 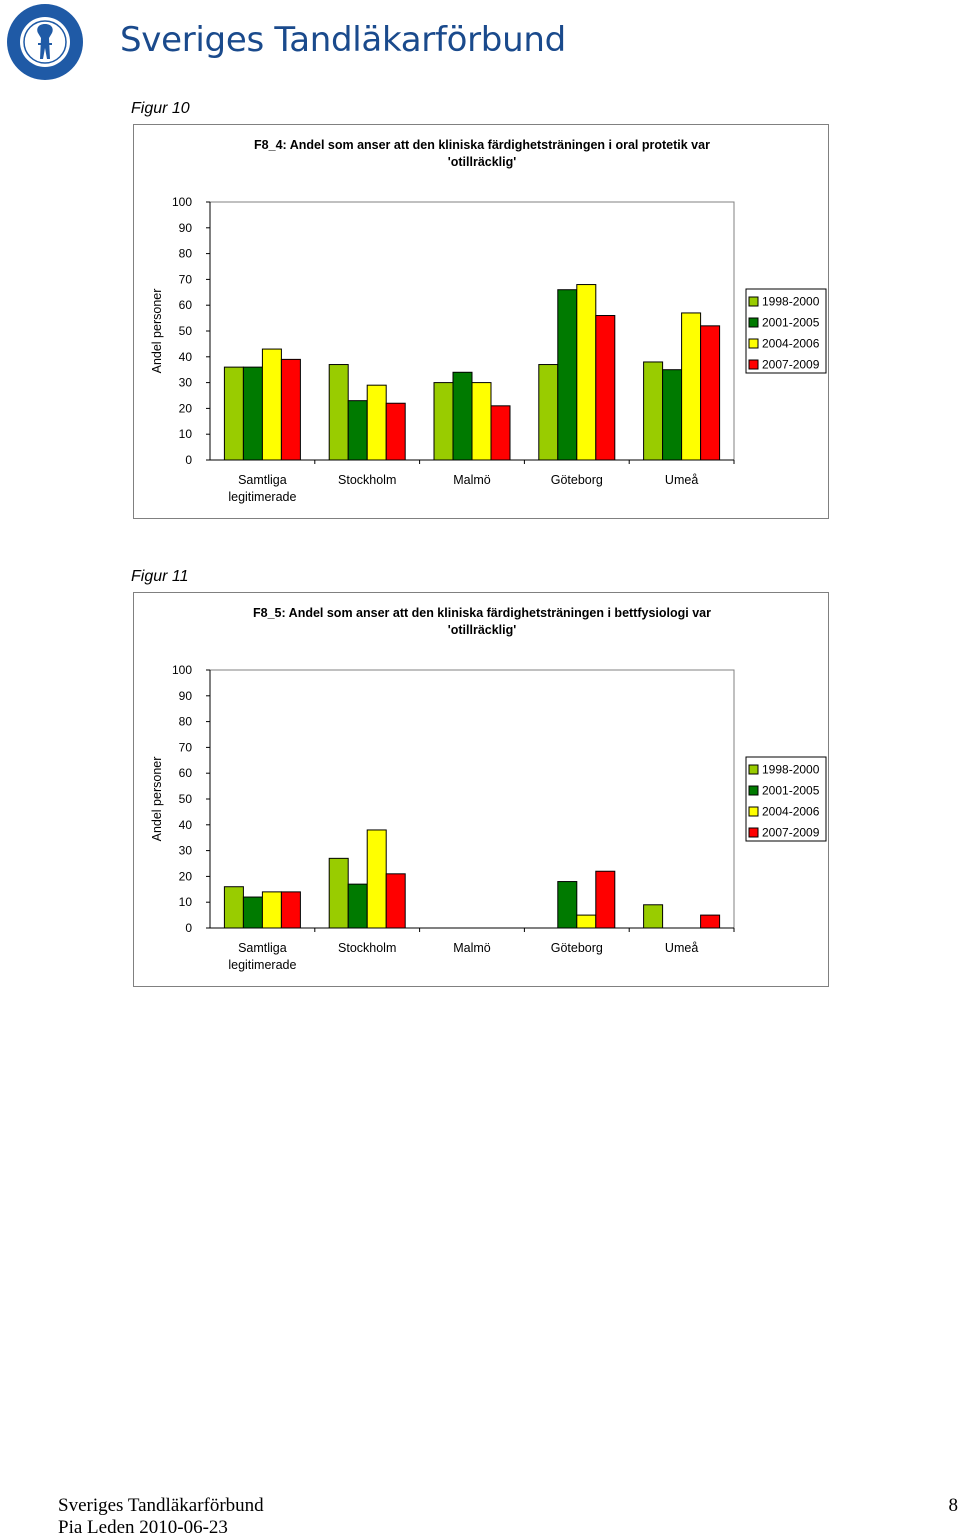 What do you see at coordinates (481, 421) in the screenshot?
I see `bar-2004-2006-malmö` at bounding box center [481, 421].